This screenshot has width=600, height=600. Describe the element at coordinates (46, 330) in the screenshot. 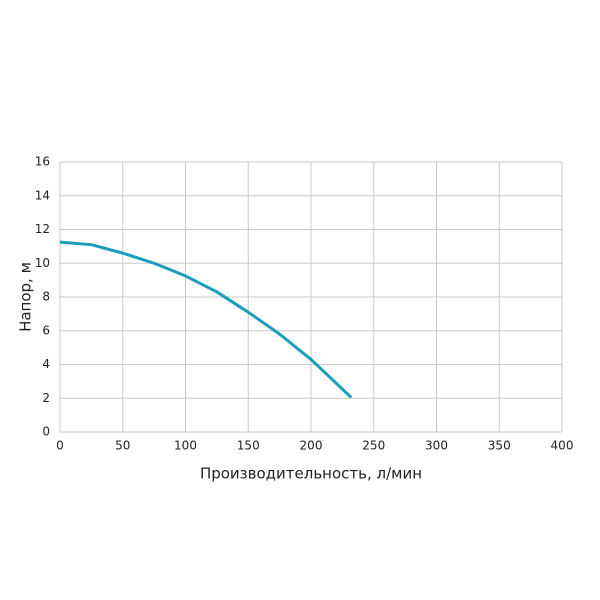

I see `y-tick-label: 6` at that location.